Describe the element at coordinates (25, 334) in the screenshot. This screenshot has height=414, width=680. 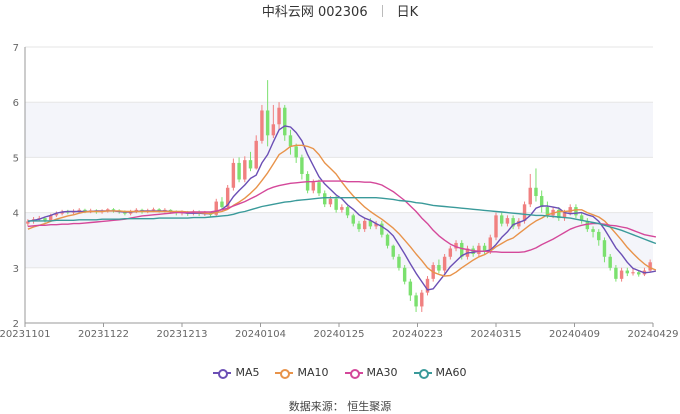
I see `x-tick-label: 20231101` at that location.